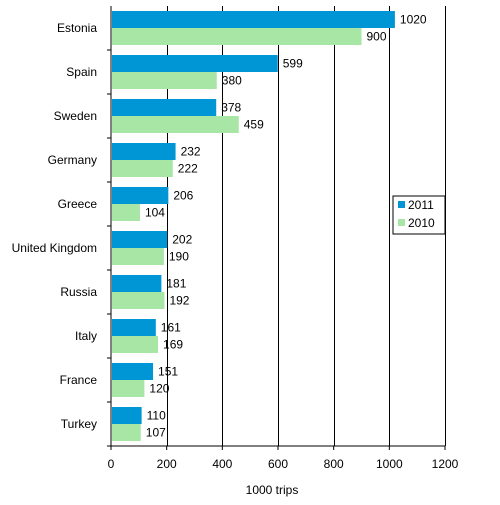  Describe the element at coordinates (171, 328) in the screenshot. I see `value-label: 161` at that location.